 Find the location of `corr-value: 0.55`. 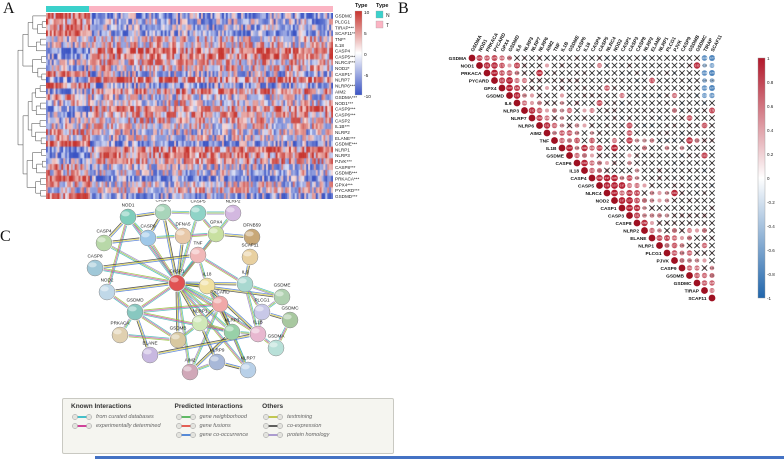

corr-value: 0.55 is located at coordinates (592, 111).